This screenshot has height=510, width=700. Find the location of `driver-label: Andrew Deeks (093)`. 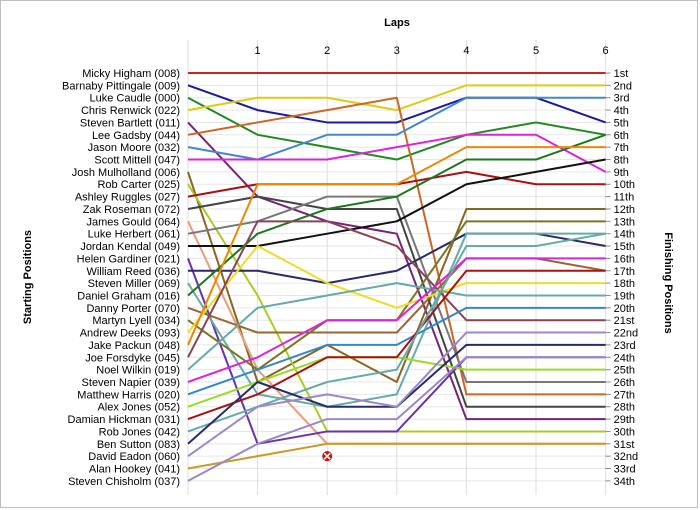

driver-label: Andrew Deeks (093) is located at coordinates (130, 334).